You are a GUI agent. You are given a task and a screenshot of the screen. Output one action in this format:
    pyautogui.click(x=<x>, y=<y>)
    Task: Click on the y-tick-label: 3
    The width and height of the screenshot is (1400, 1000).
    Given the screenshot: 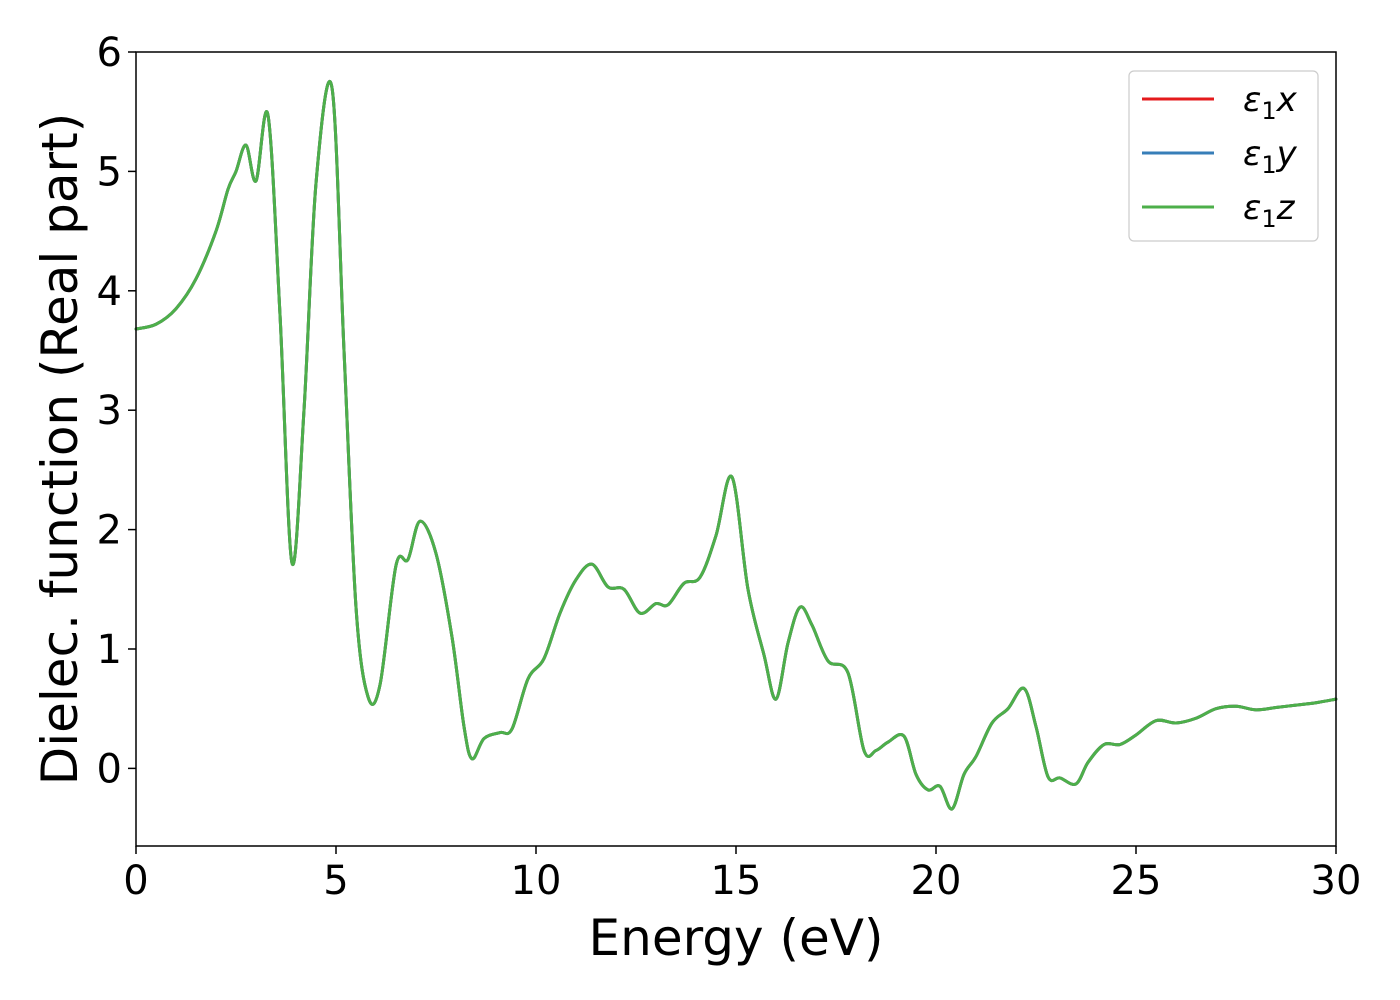 What is the action you would take?
    pyautogui.click(x=109, y=411)
    